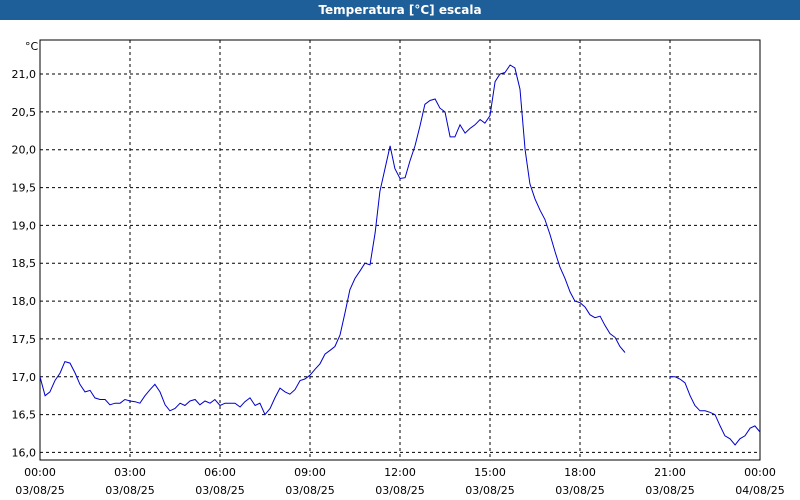 The image size is (800, 500). I want to click on y-tick-label: 17,0, so click(24, 377).